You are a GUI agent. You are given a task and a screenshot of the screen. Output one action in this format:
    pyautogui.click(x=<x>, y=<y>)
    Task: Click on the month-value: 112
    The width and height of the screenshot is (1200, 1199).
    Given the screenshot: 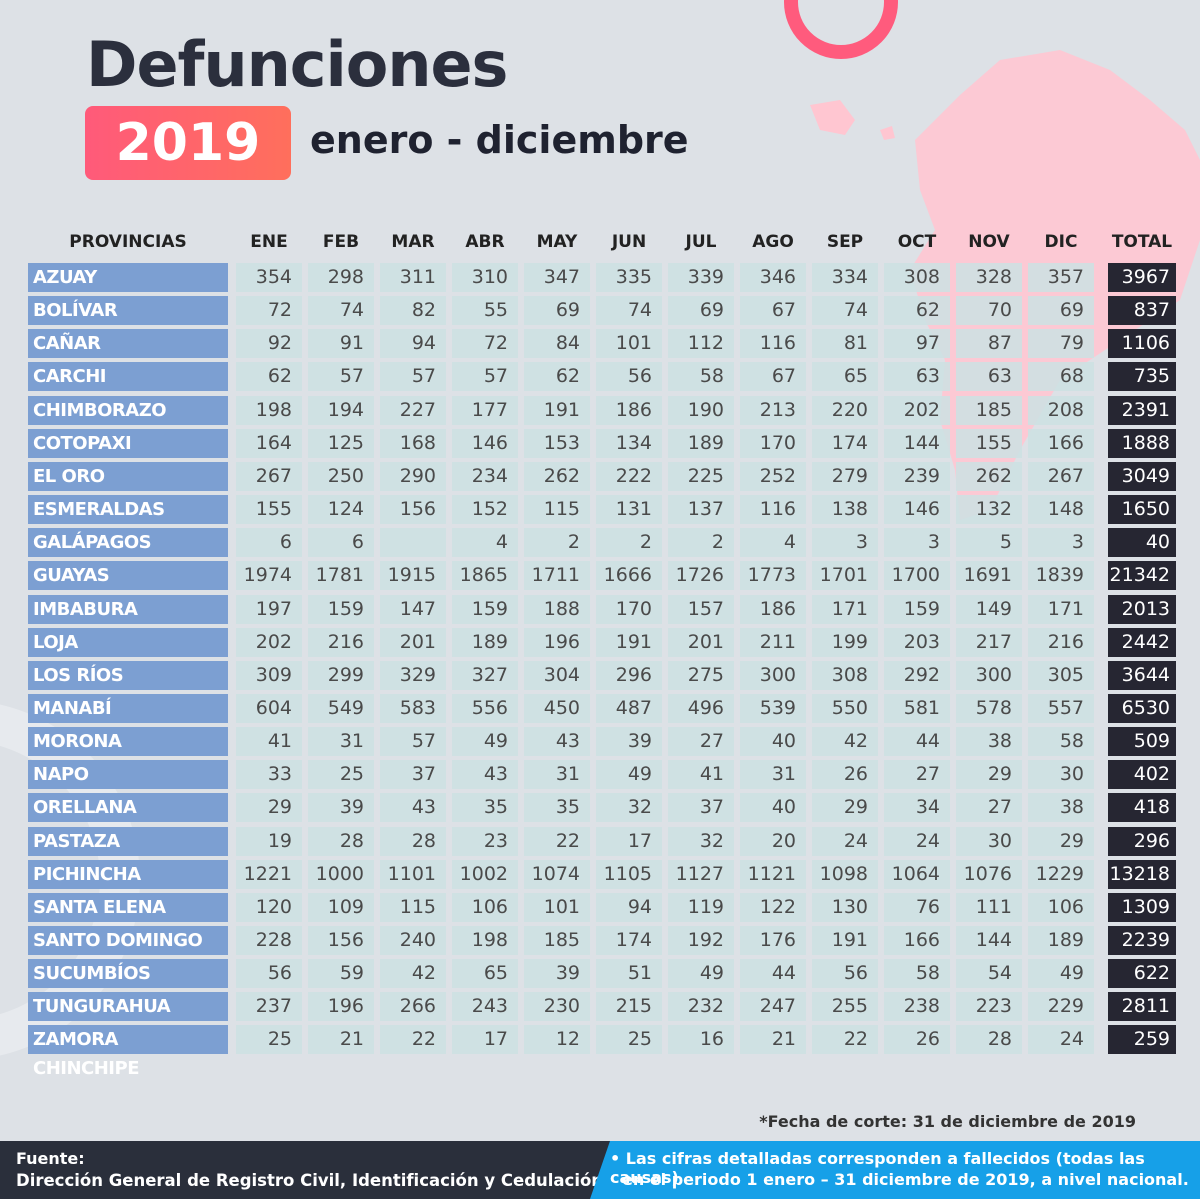 What is the action you would take?
    pyautogui.click(x=701, y=344)
    